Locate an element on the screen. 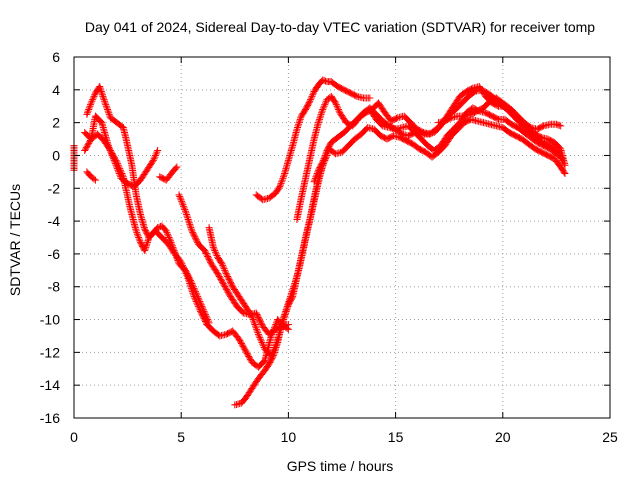  x-tick-label: 0 is located at coordinates (74, 437).